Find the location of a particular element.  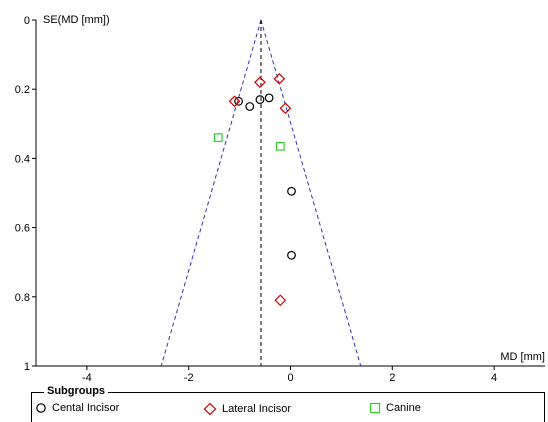

legend-item-canine: Canine is located at coordinates (395, 408).